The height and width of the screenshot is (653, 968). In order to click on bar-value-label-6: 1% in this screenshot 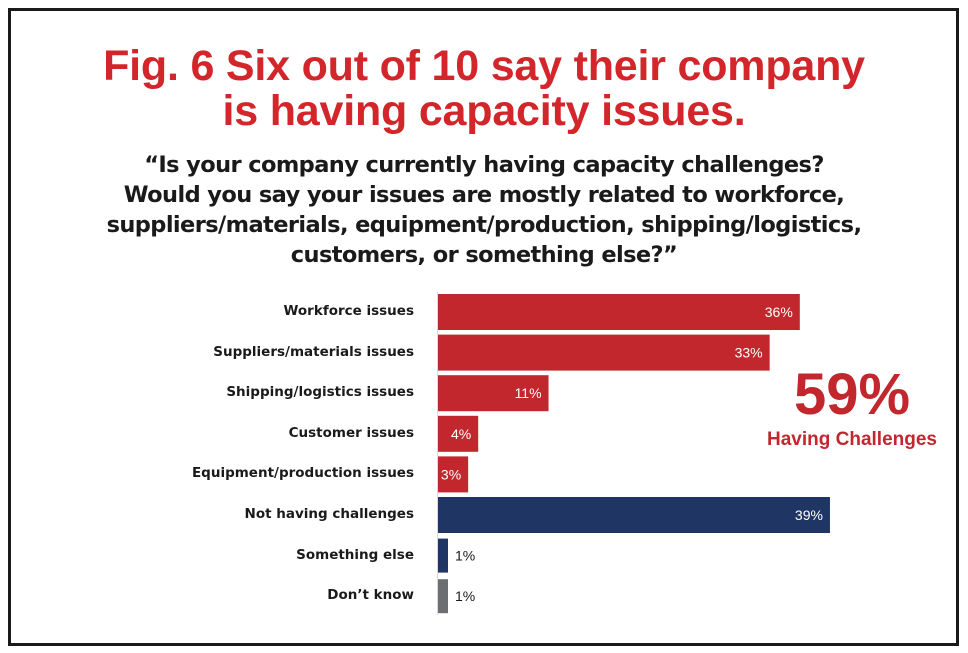, I will do `click(465, 556)`.